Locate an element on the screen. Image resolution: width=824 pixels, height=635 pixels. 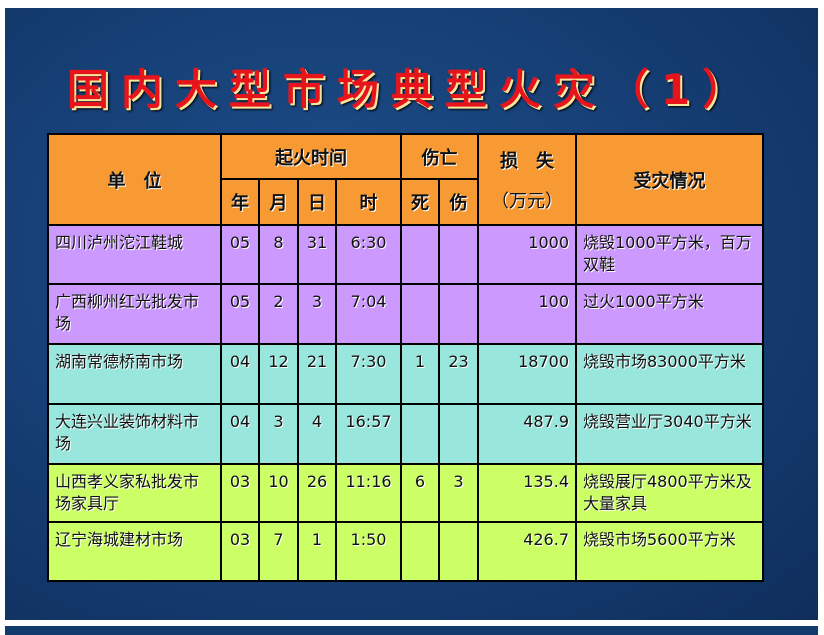
cell-loss: 135.4 is located at coordinates (527, 493).